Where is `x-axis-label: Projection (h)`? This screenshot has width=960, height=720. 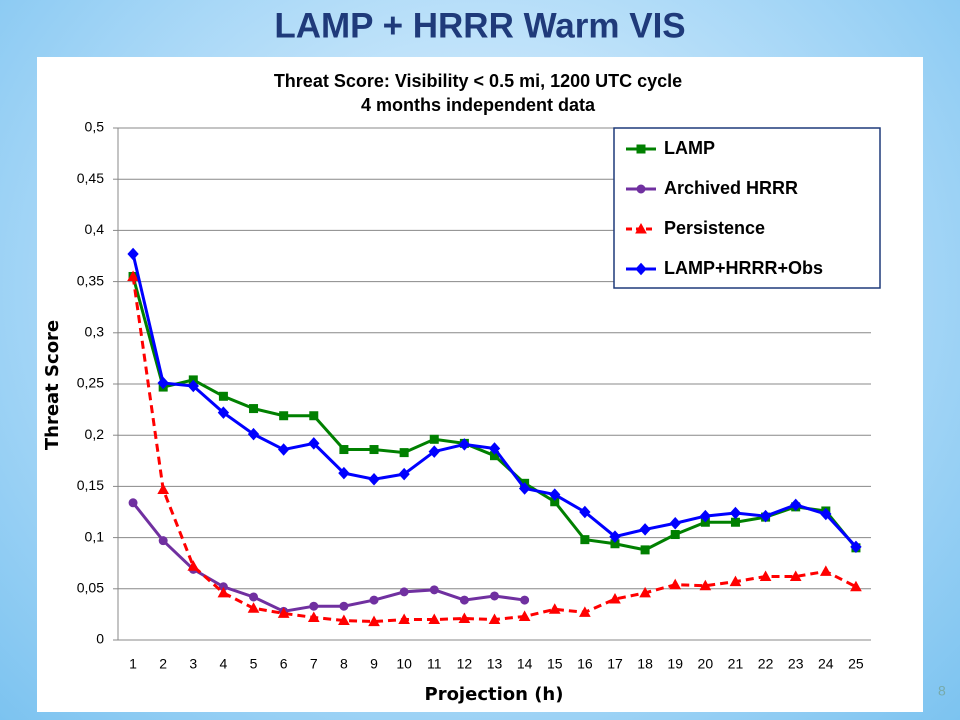 x-axis-label: Projection (h) is located at coordinates (494, 694).